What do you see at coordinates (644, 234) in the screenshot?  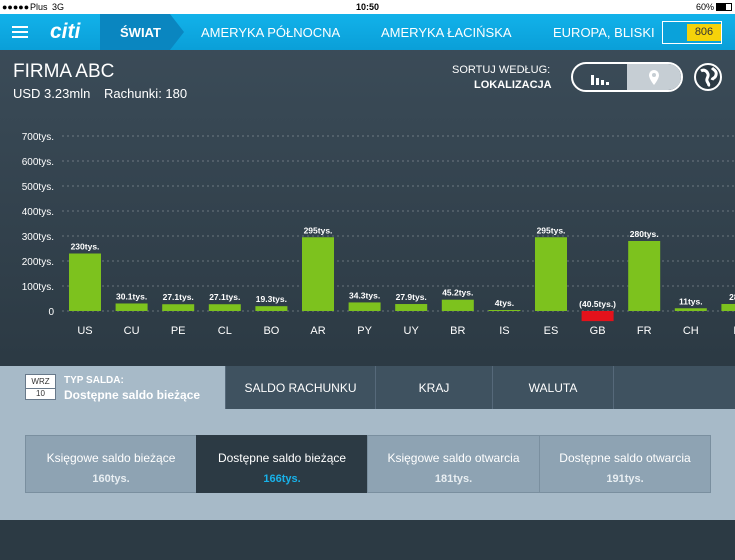 I see `value-label: 280tys.` at bounding box center [644, 234].